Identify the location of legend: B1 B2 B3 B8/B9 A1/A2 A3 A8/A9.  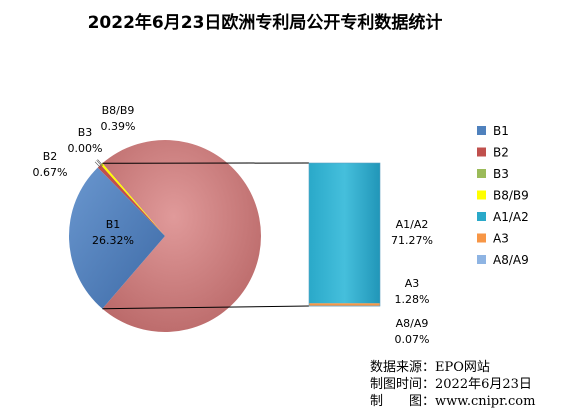
(503, 195).